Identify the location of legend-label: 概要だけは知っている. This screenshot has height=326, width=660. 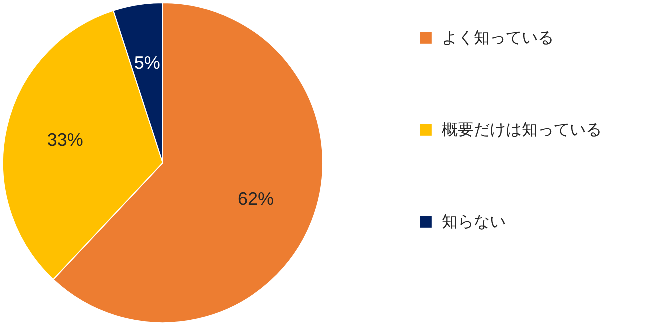
(522, 130).